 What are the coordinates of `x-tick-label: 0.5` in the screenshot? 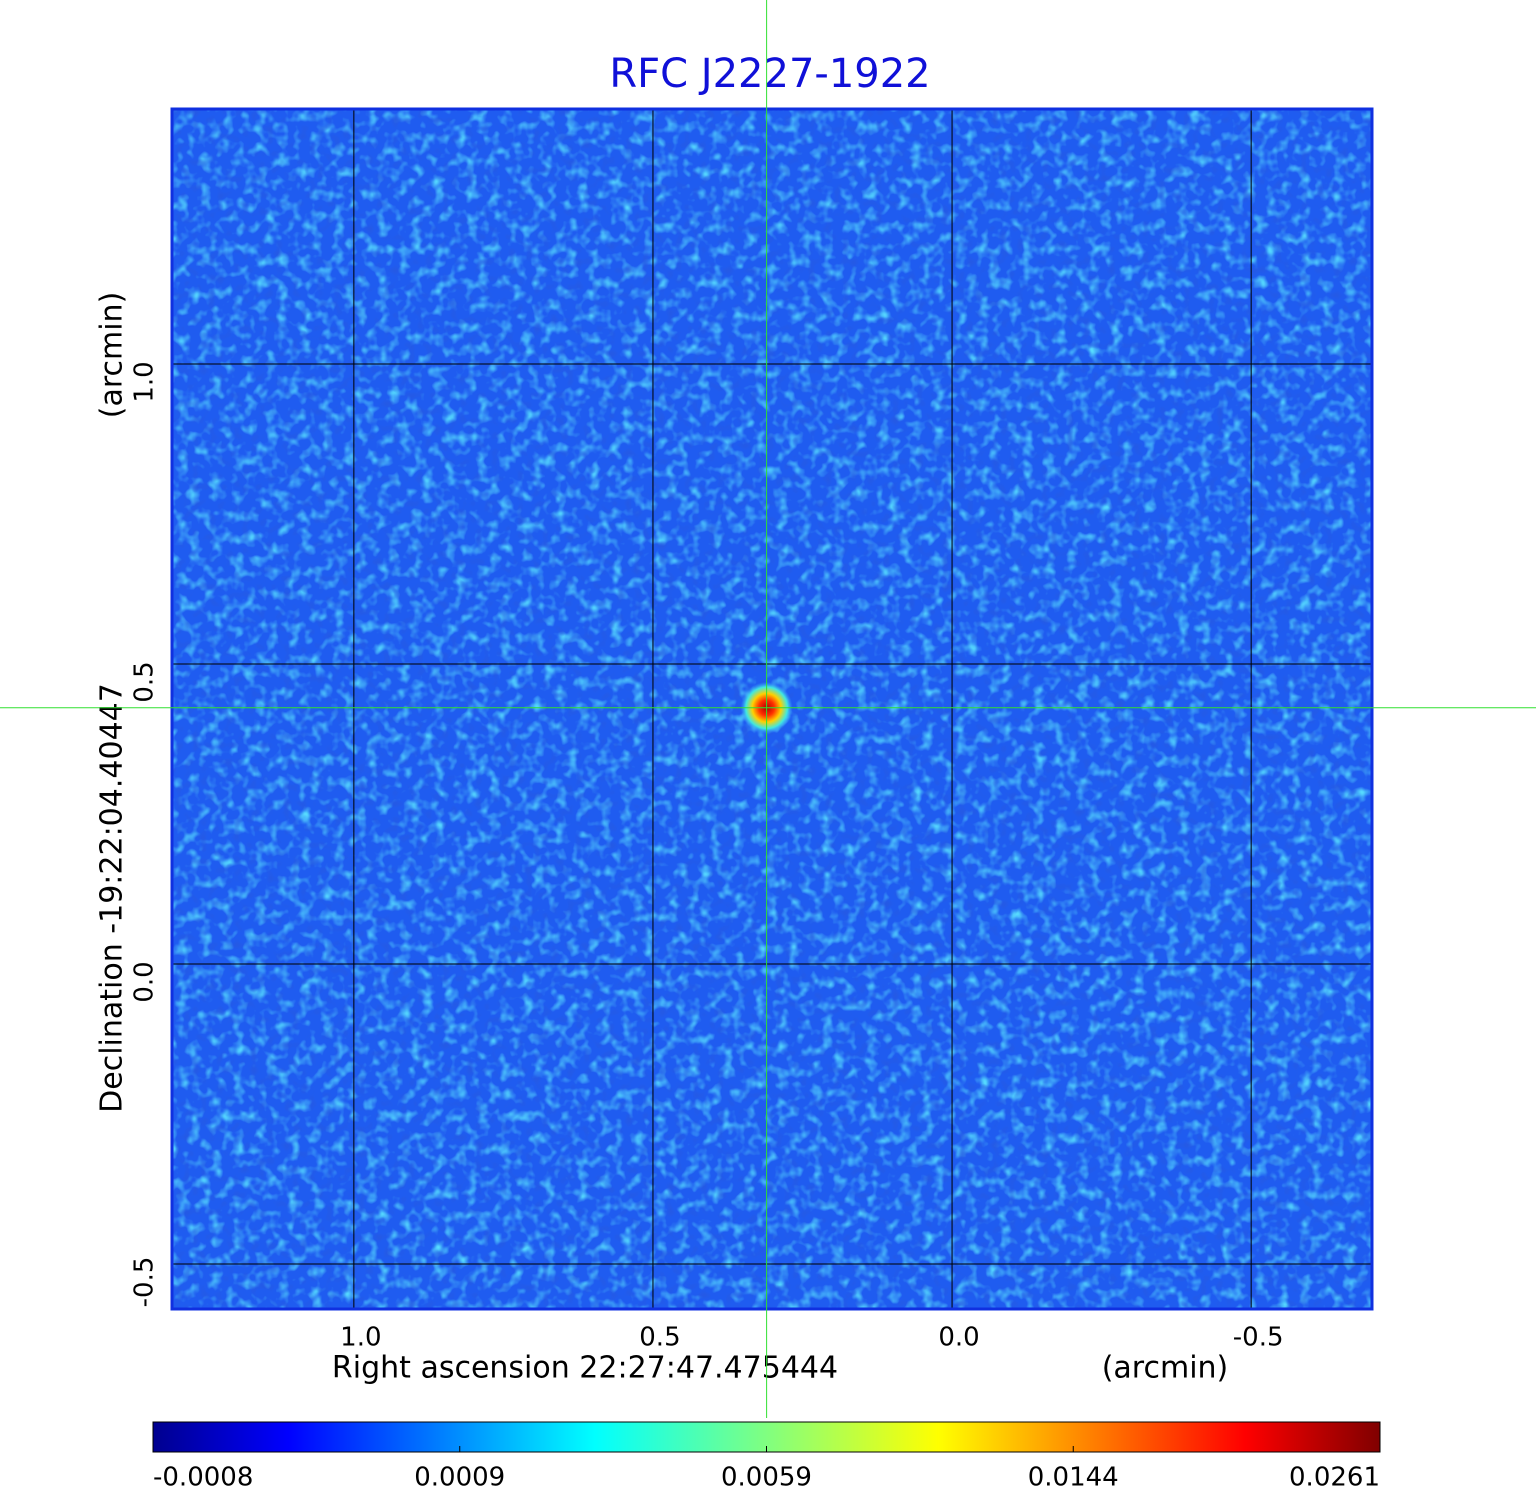 It's located at (659, 1338).